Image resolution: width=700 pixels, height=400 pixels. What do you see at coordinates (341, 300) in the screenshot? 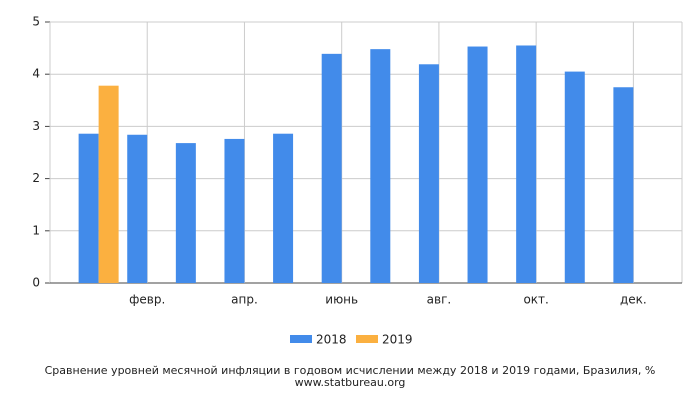
I see `x-tick-label: июнь` at bounding box center [341, 300].